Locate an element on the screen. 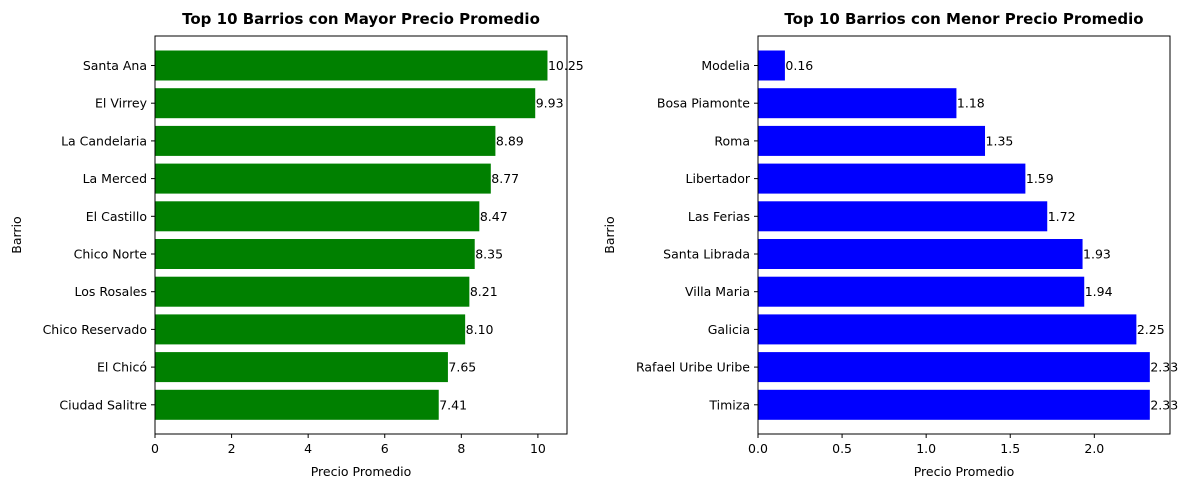 The height and width of the screenshot is (490, 1190). x-tick-label-5: 8 is located at coordinates (461, 448).